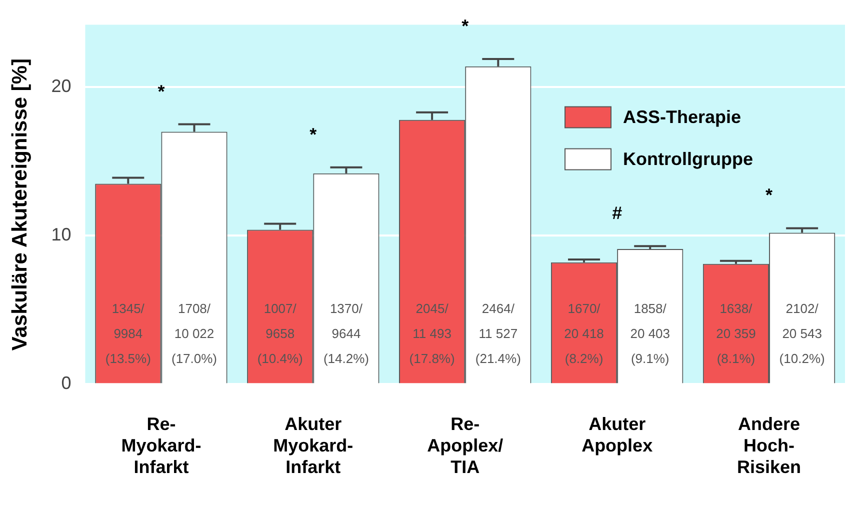 The width and height of the screenshot is (849, 509). What do you see at coordinates (194, 333) in the screenshot?
I see `data-label: 1708/ 10 022 (17.0%)` at bounding box center [194, 333].